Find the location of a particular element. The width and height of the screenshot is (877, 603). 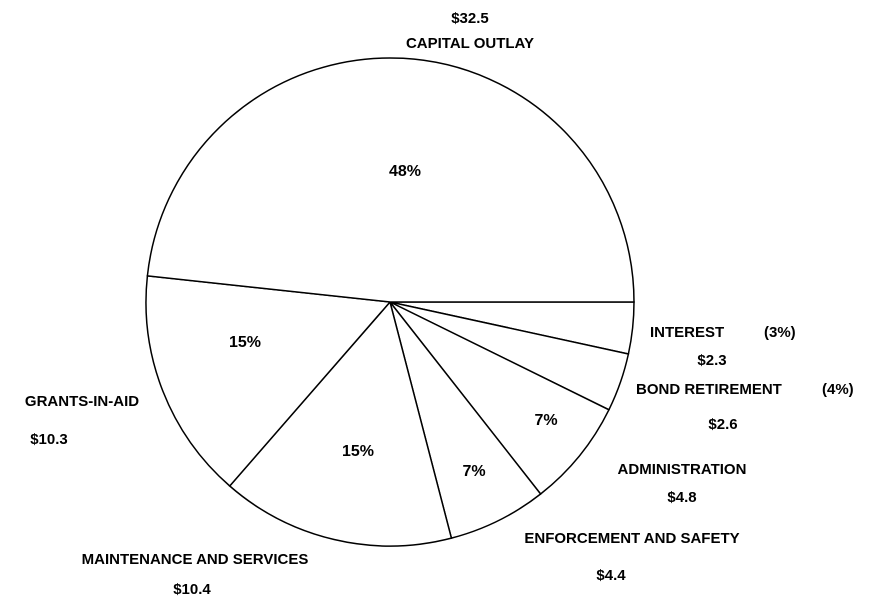

slice-percent-interest: (3%) is located at coordinates (780, 332).